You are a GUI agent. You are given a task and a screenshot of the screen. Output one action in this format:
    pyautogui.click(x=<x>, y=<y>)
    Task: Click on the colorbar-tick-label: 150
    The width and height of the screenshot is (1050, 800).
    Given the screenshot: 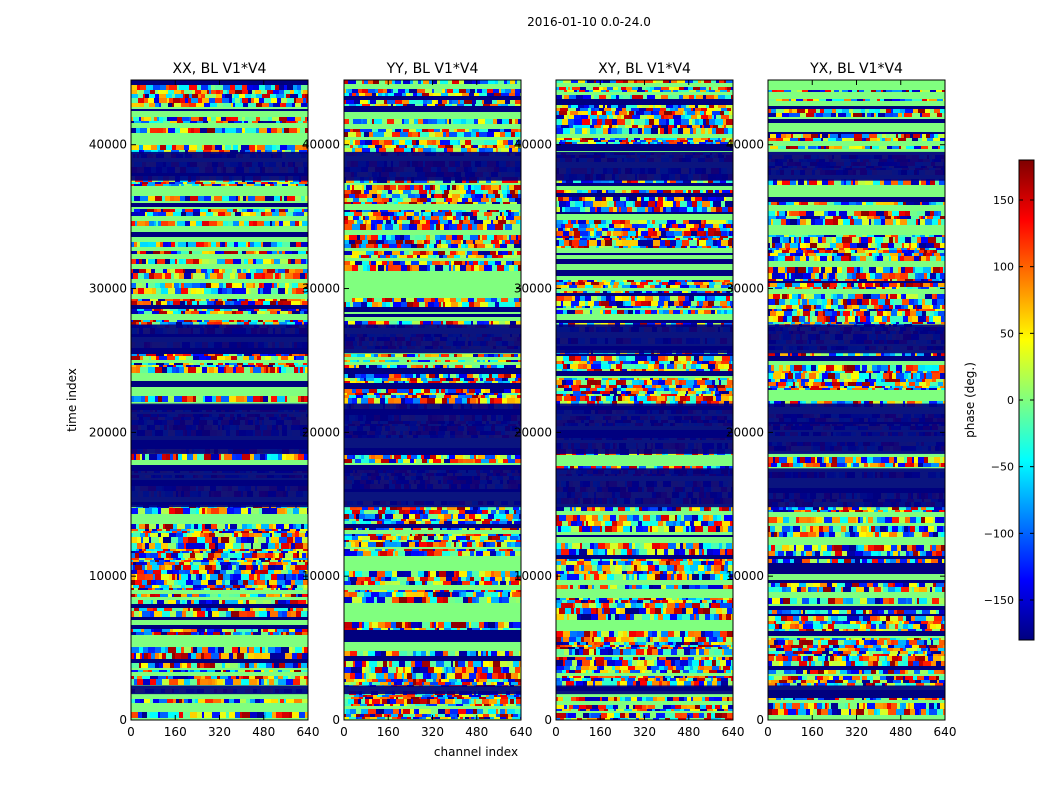 What is the action you would take?
    pyautogui.click(x=1003, y=200)
    